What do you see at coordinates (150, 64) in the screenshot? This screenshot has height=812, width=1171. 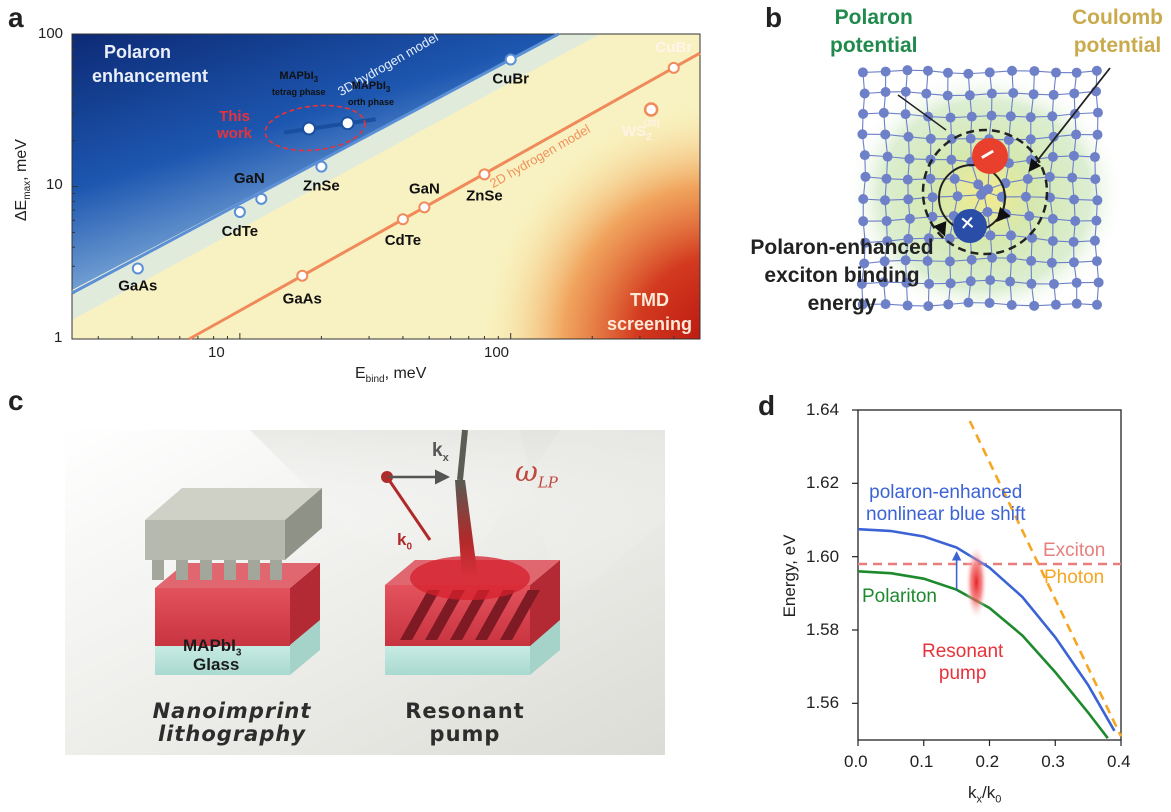 I see `region-polaron-enhancement: Polaron enhancement` at bounding box center [150, 64].